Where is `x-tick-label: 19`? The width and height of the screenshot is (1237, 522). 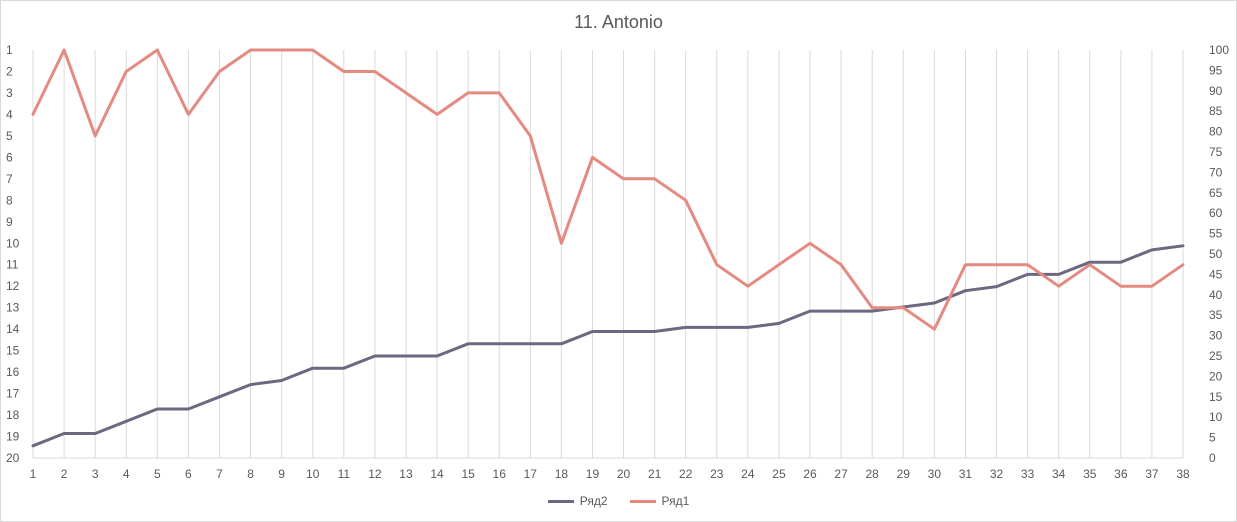
x-tick-label: 19 is located at coordinates (593, 474).